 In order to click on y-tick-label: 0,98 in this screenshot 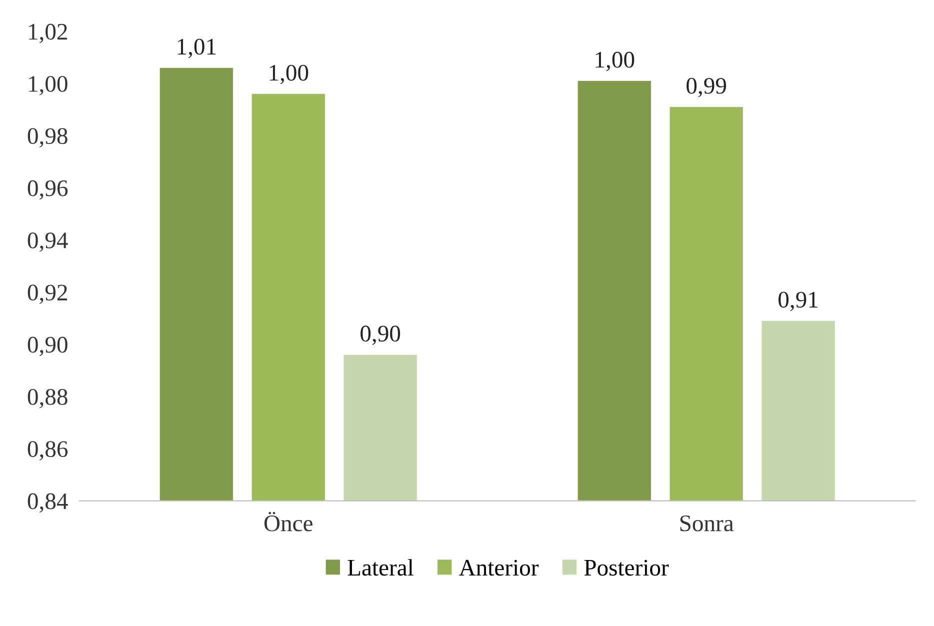, I will do `click(48, 138)`.